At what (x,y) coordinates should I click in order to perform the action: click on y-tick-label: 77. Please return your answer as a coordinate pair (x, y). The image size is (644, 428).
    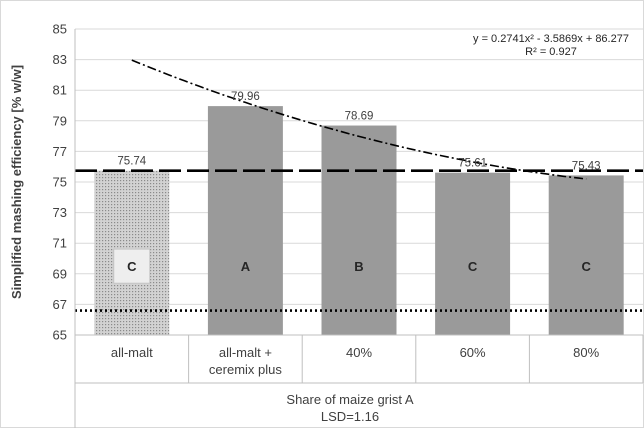
    Looking at the image, I should click on (60, 151).